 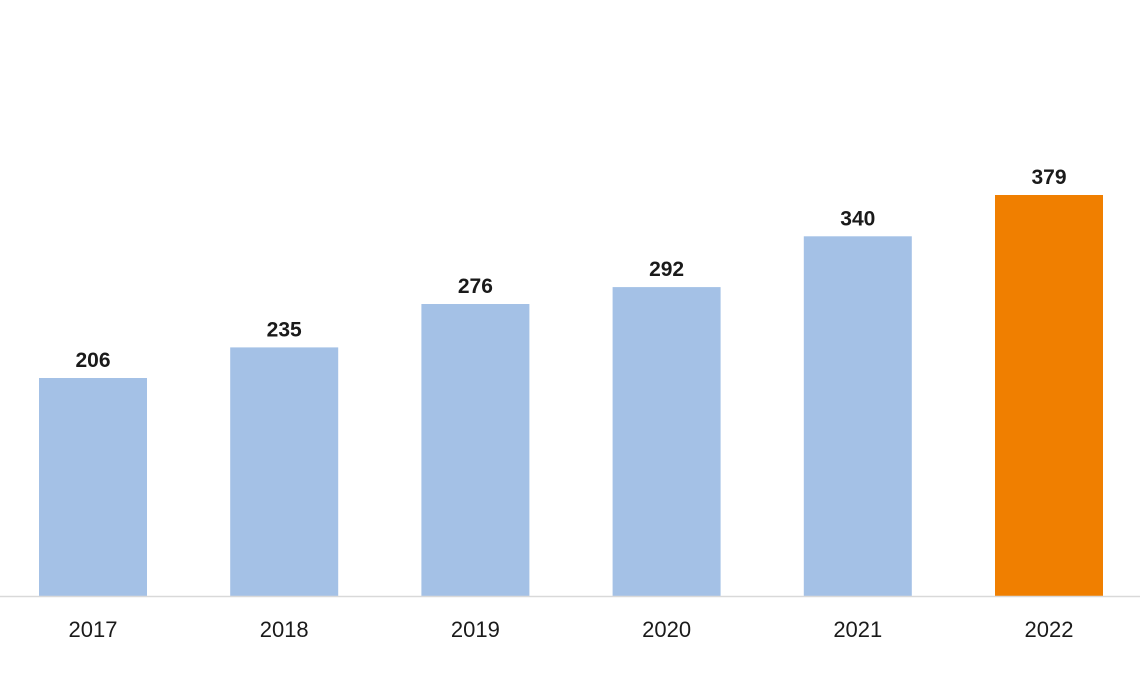 I want to click on bar-2019, so click(x=475, y=450).